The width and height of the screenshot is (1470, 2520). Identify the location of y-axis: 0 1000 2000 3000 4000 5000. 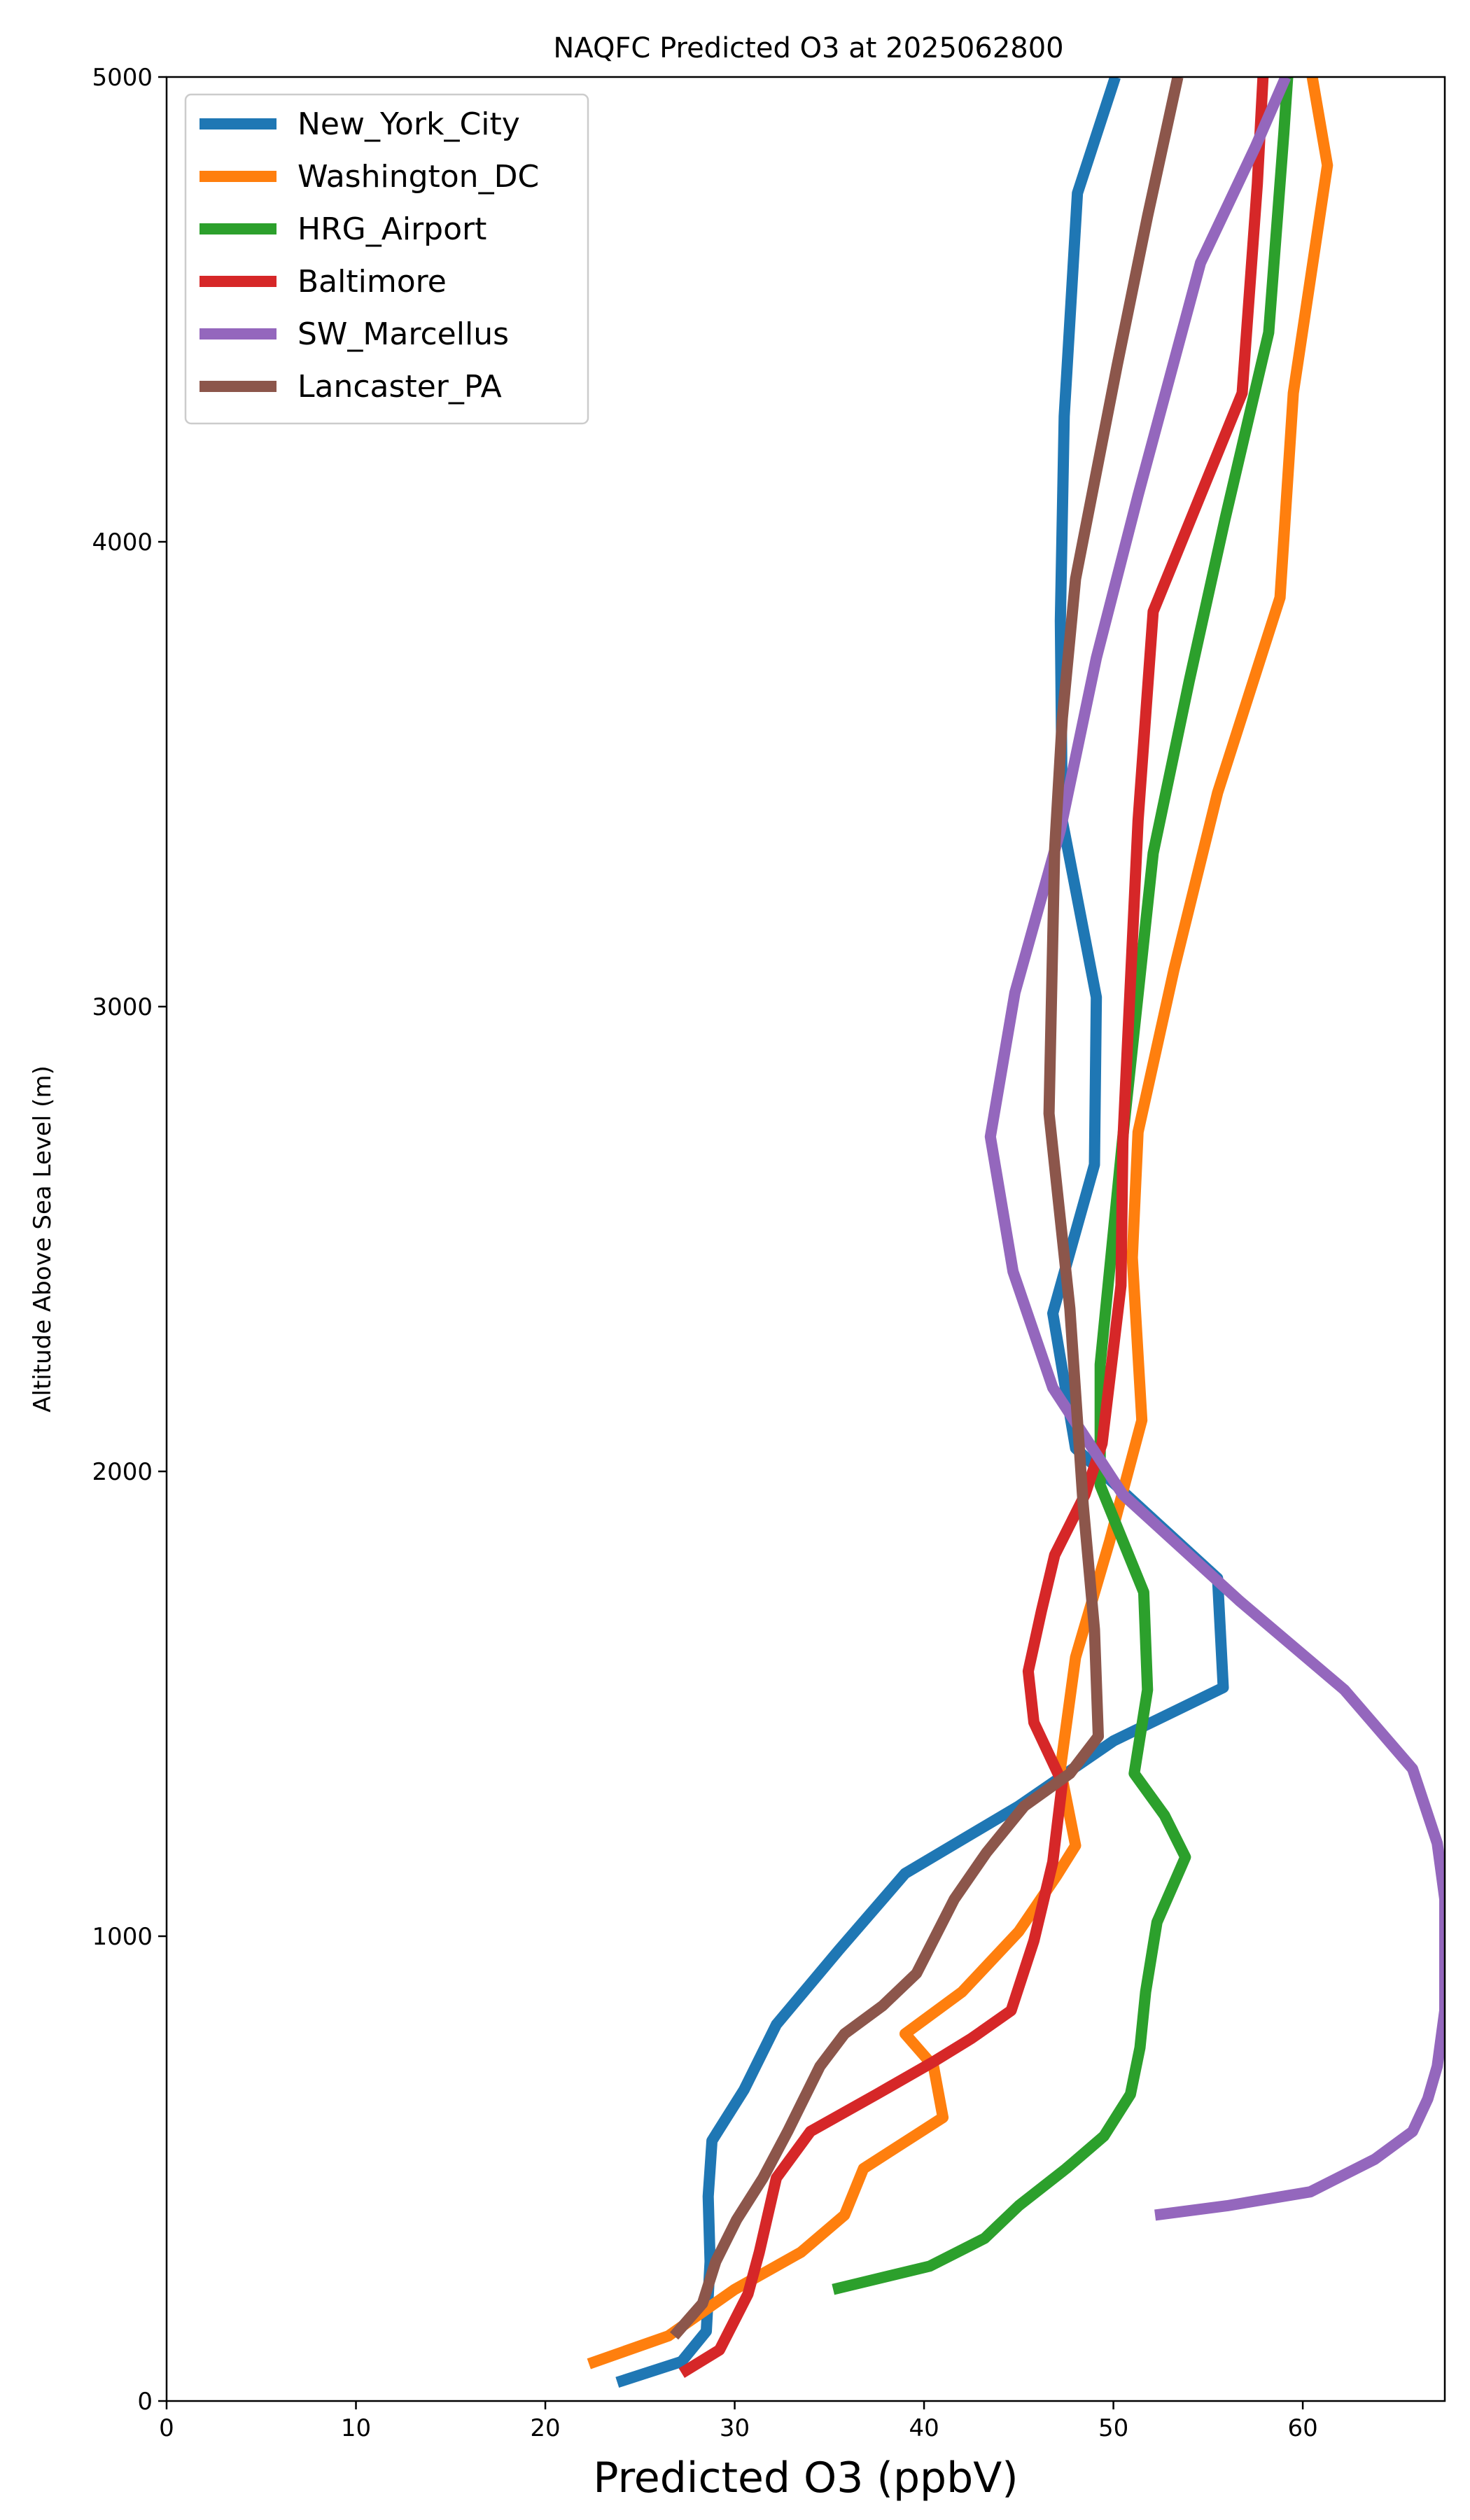
(129, 1240).